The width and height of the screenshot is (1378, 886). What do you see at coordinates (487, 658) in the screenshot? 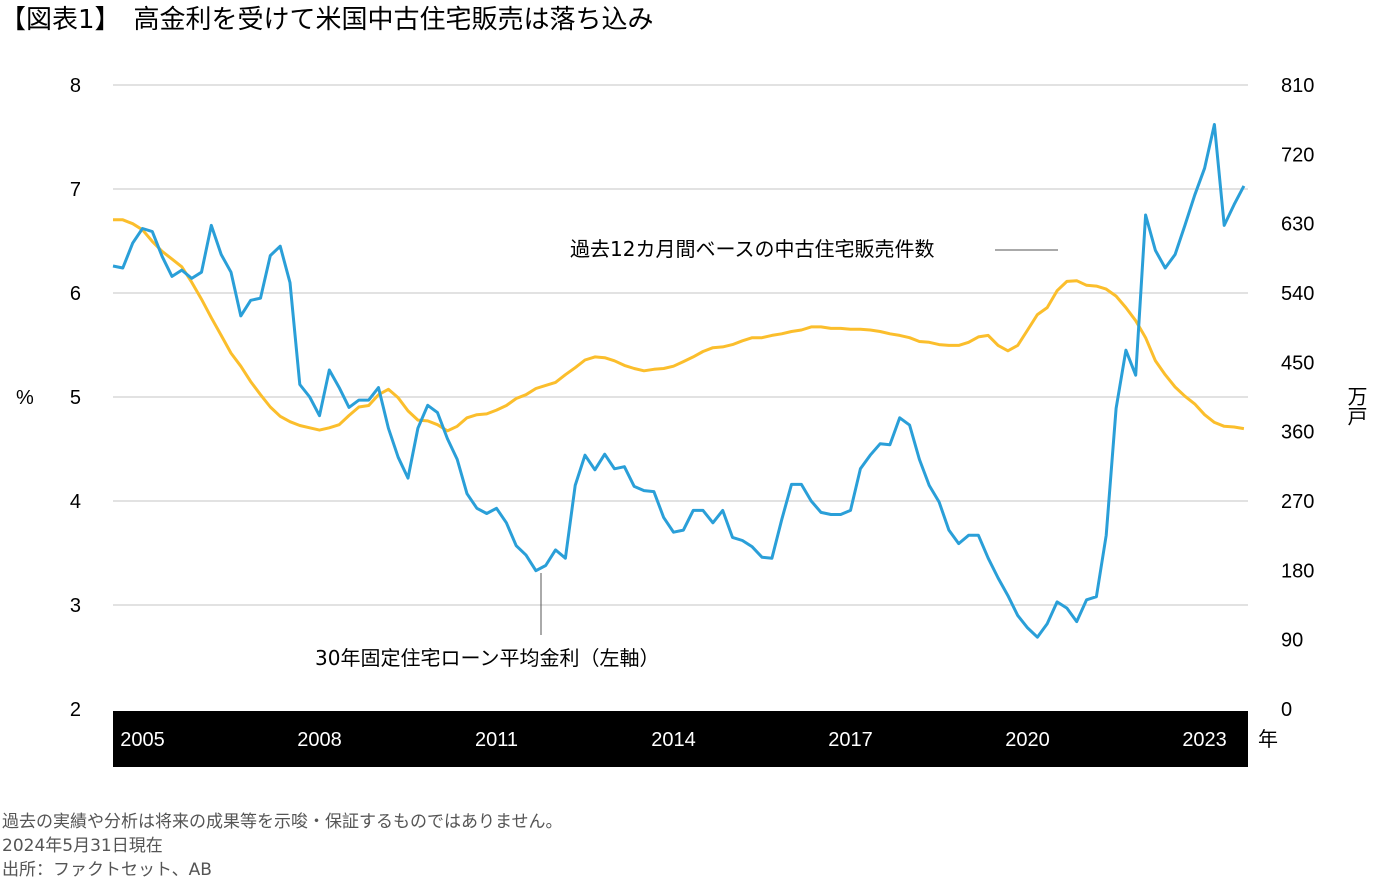
I see `rate-annotation: 30年固定住宅ローン平均金利（左軸）` at bounding box center [487, 658].